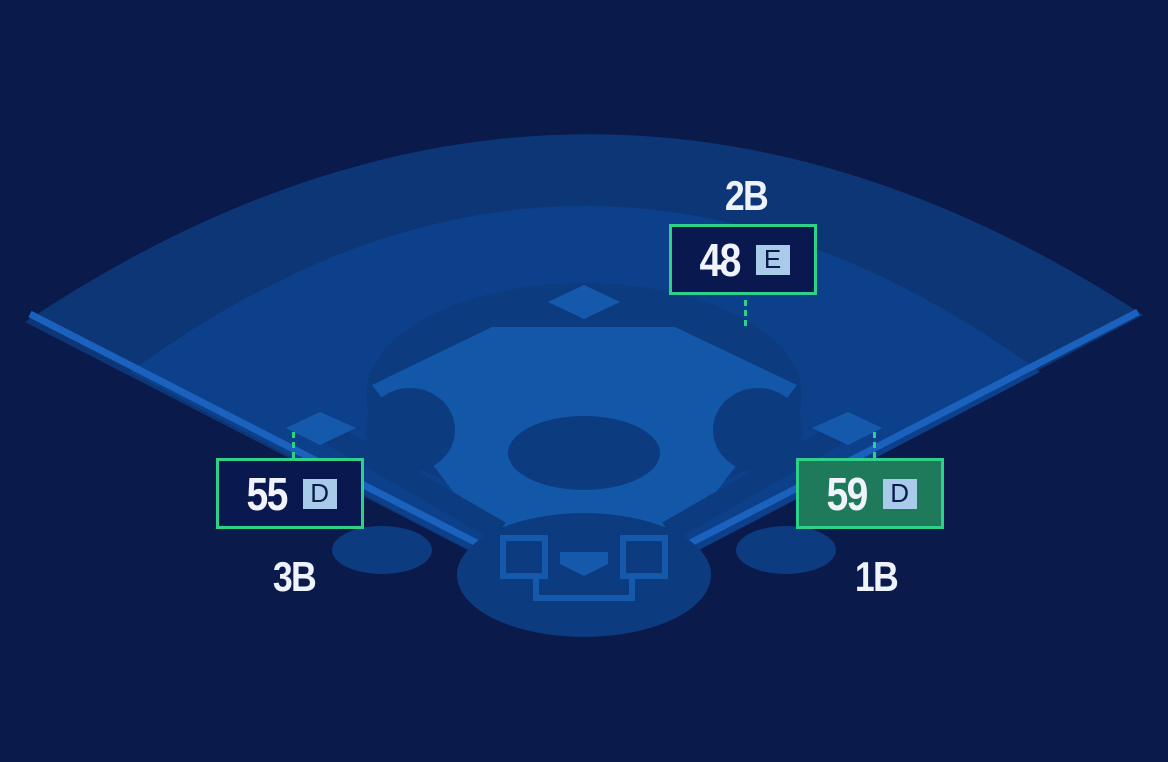 This screenshot has height=762, width=1168. Describe the element at coordinates (382, 550) in the screenshot. I see `on-deck-circle-left` at that location.